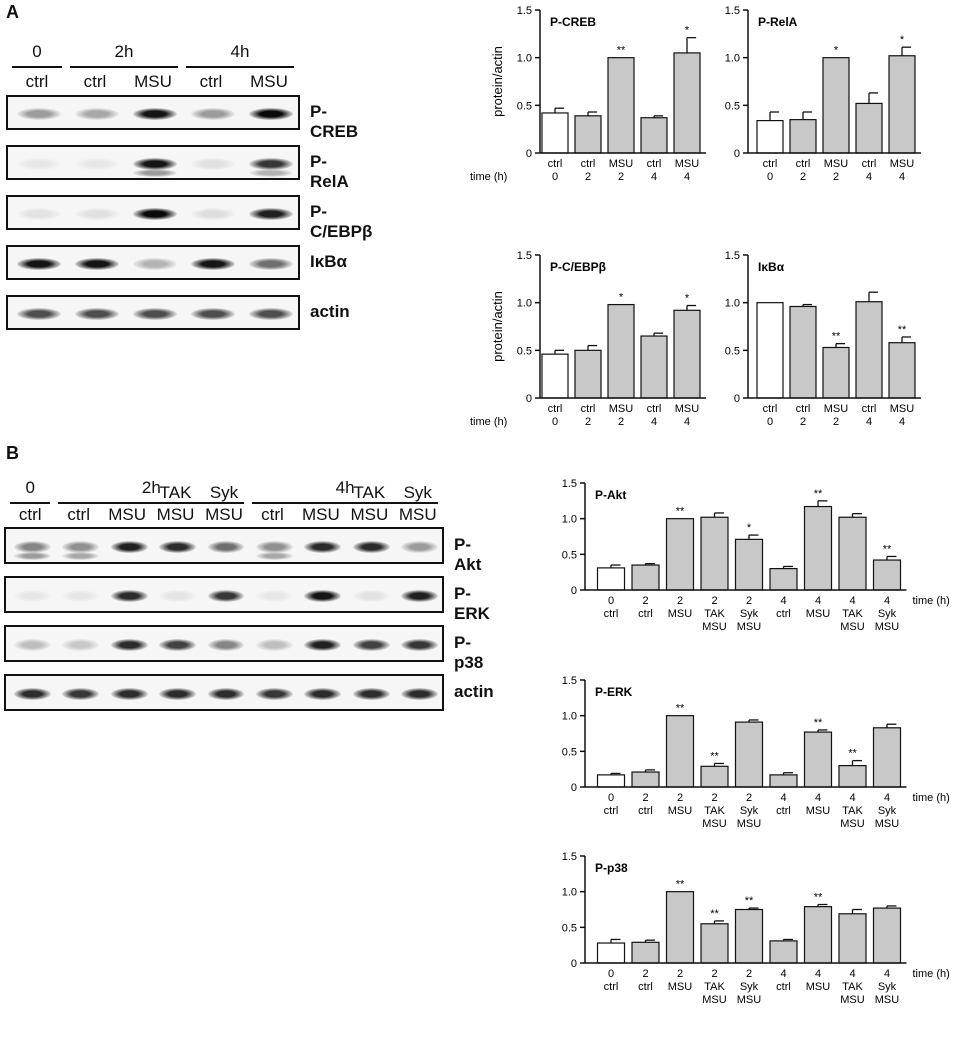 This screenshot has width=957, height=1039. What do you see at coordinates (469, 652) in the screenshot?
I see `blot-label: P-p38` at bounding box center [469, 652].